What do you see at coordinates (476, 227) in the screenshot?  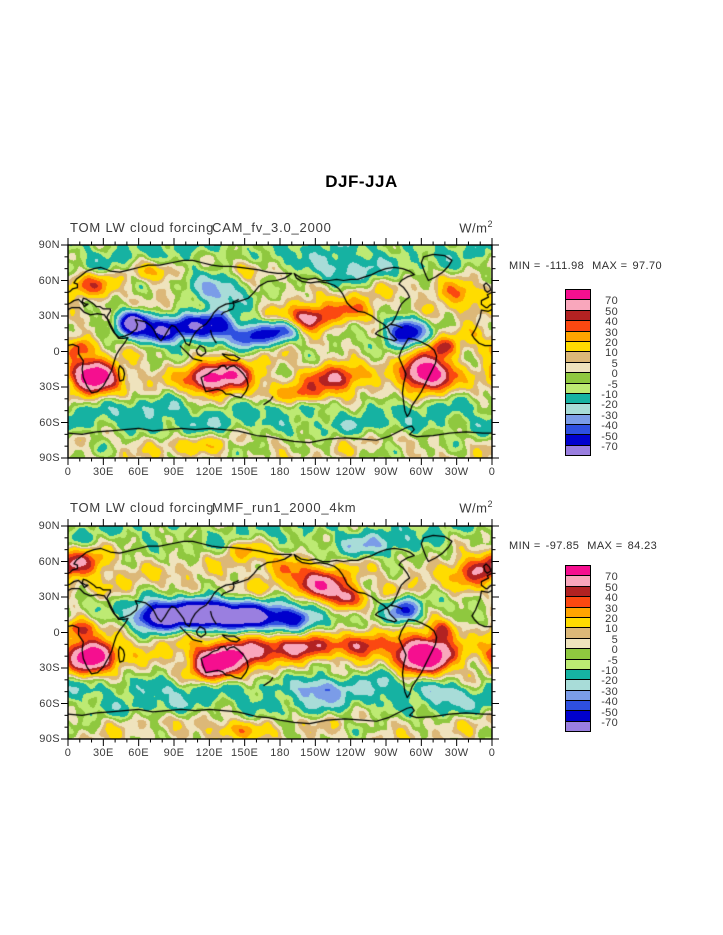 I see `panel0-units-label: W/m2` at bounding box center [476, 227].